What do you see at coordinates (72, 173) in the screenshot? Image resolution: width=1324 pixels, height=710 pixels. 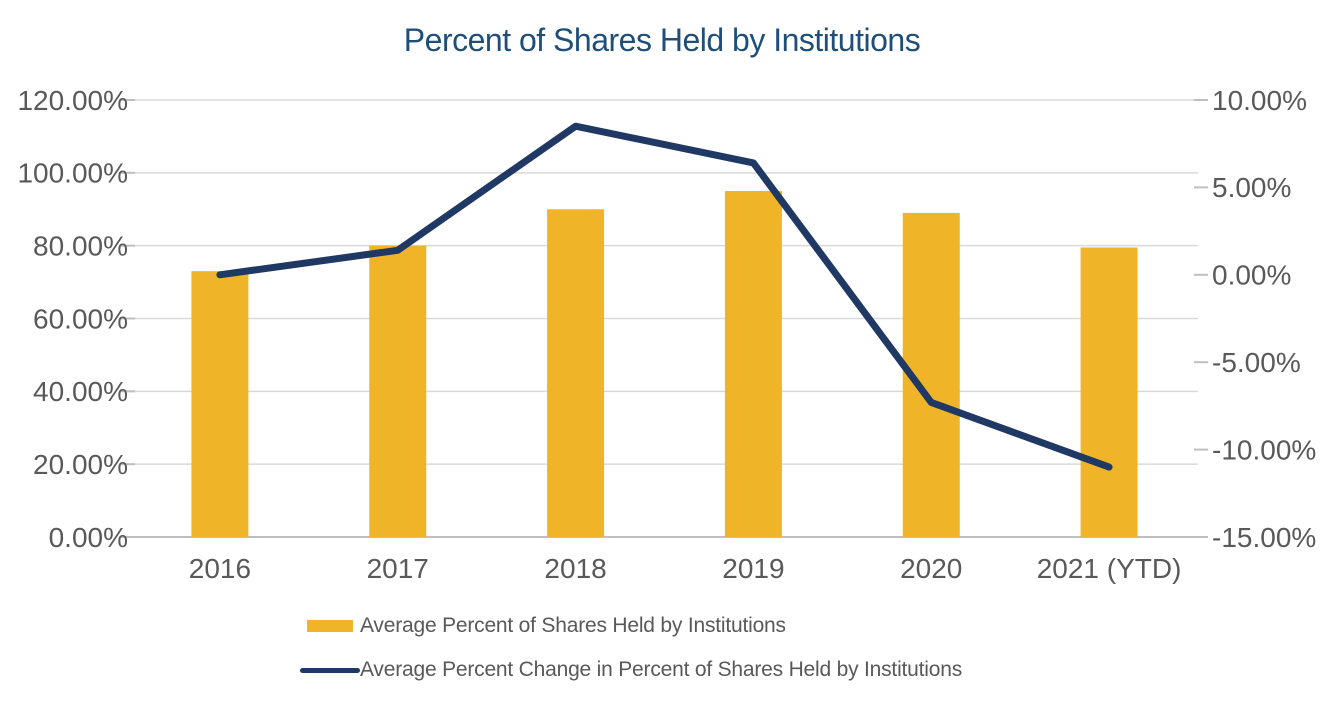 I see `left-axis-tick-label: 100.00%` at bounding box center [72, 173].